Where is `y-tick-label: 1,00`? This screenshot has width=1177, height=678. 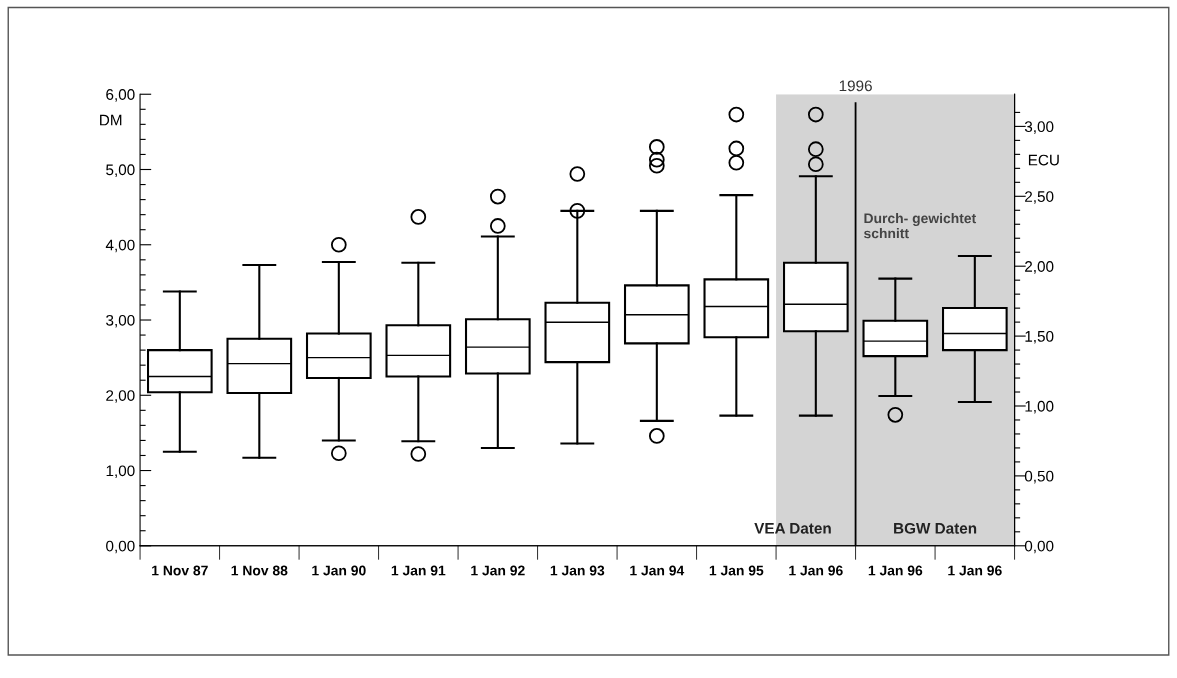
y-tick-label: 1,00 is located at coordinates (120, 472).